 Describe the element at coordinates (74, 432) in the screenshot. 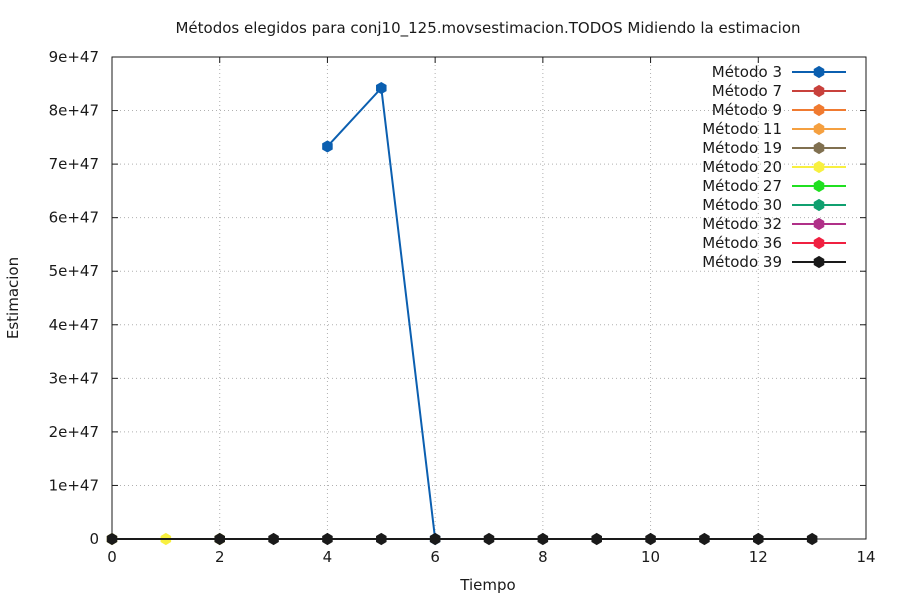

I see `y-tick-label: 2e+47` at that location.